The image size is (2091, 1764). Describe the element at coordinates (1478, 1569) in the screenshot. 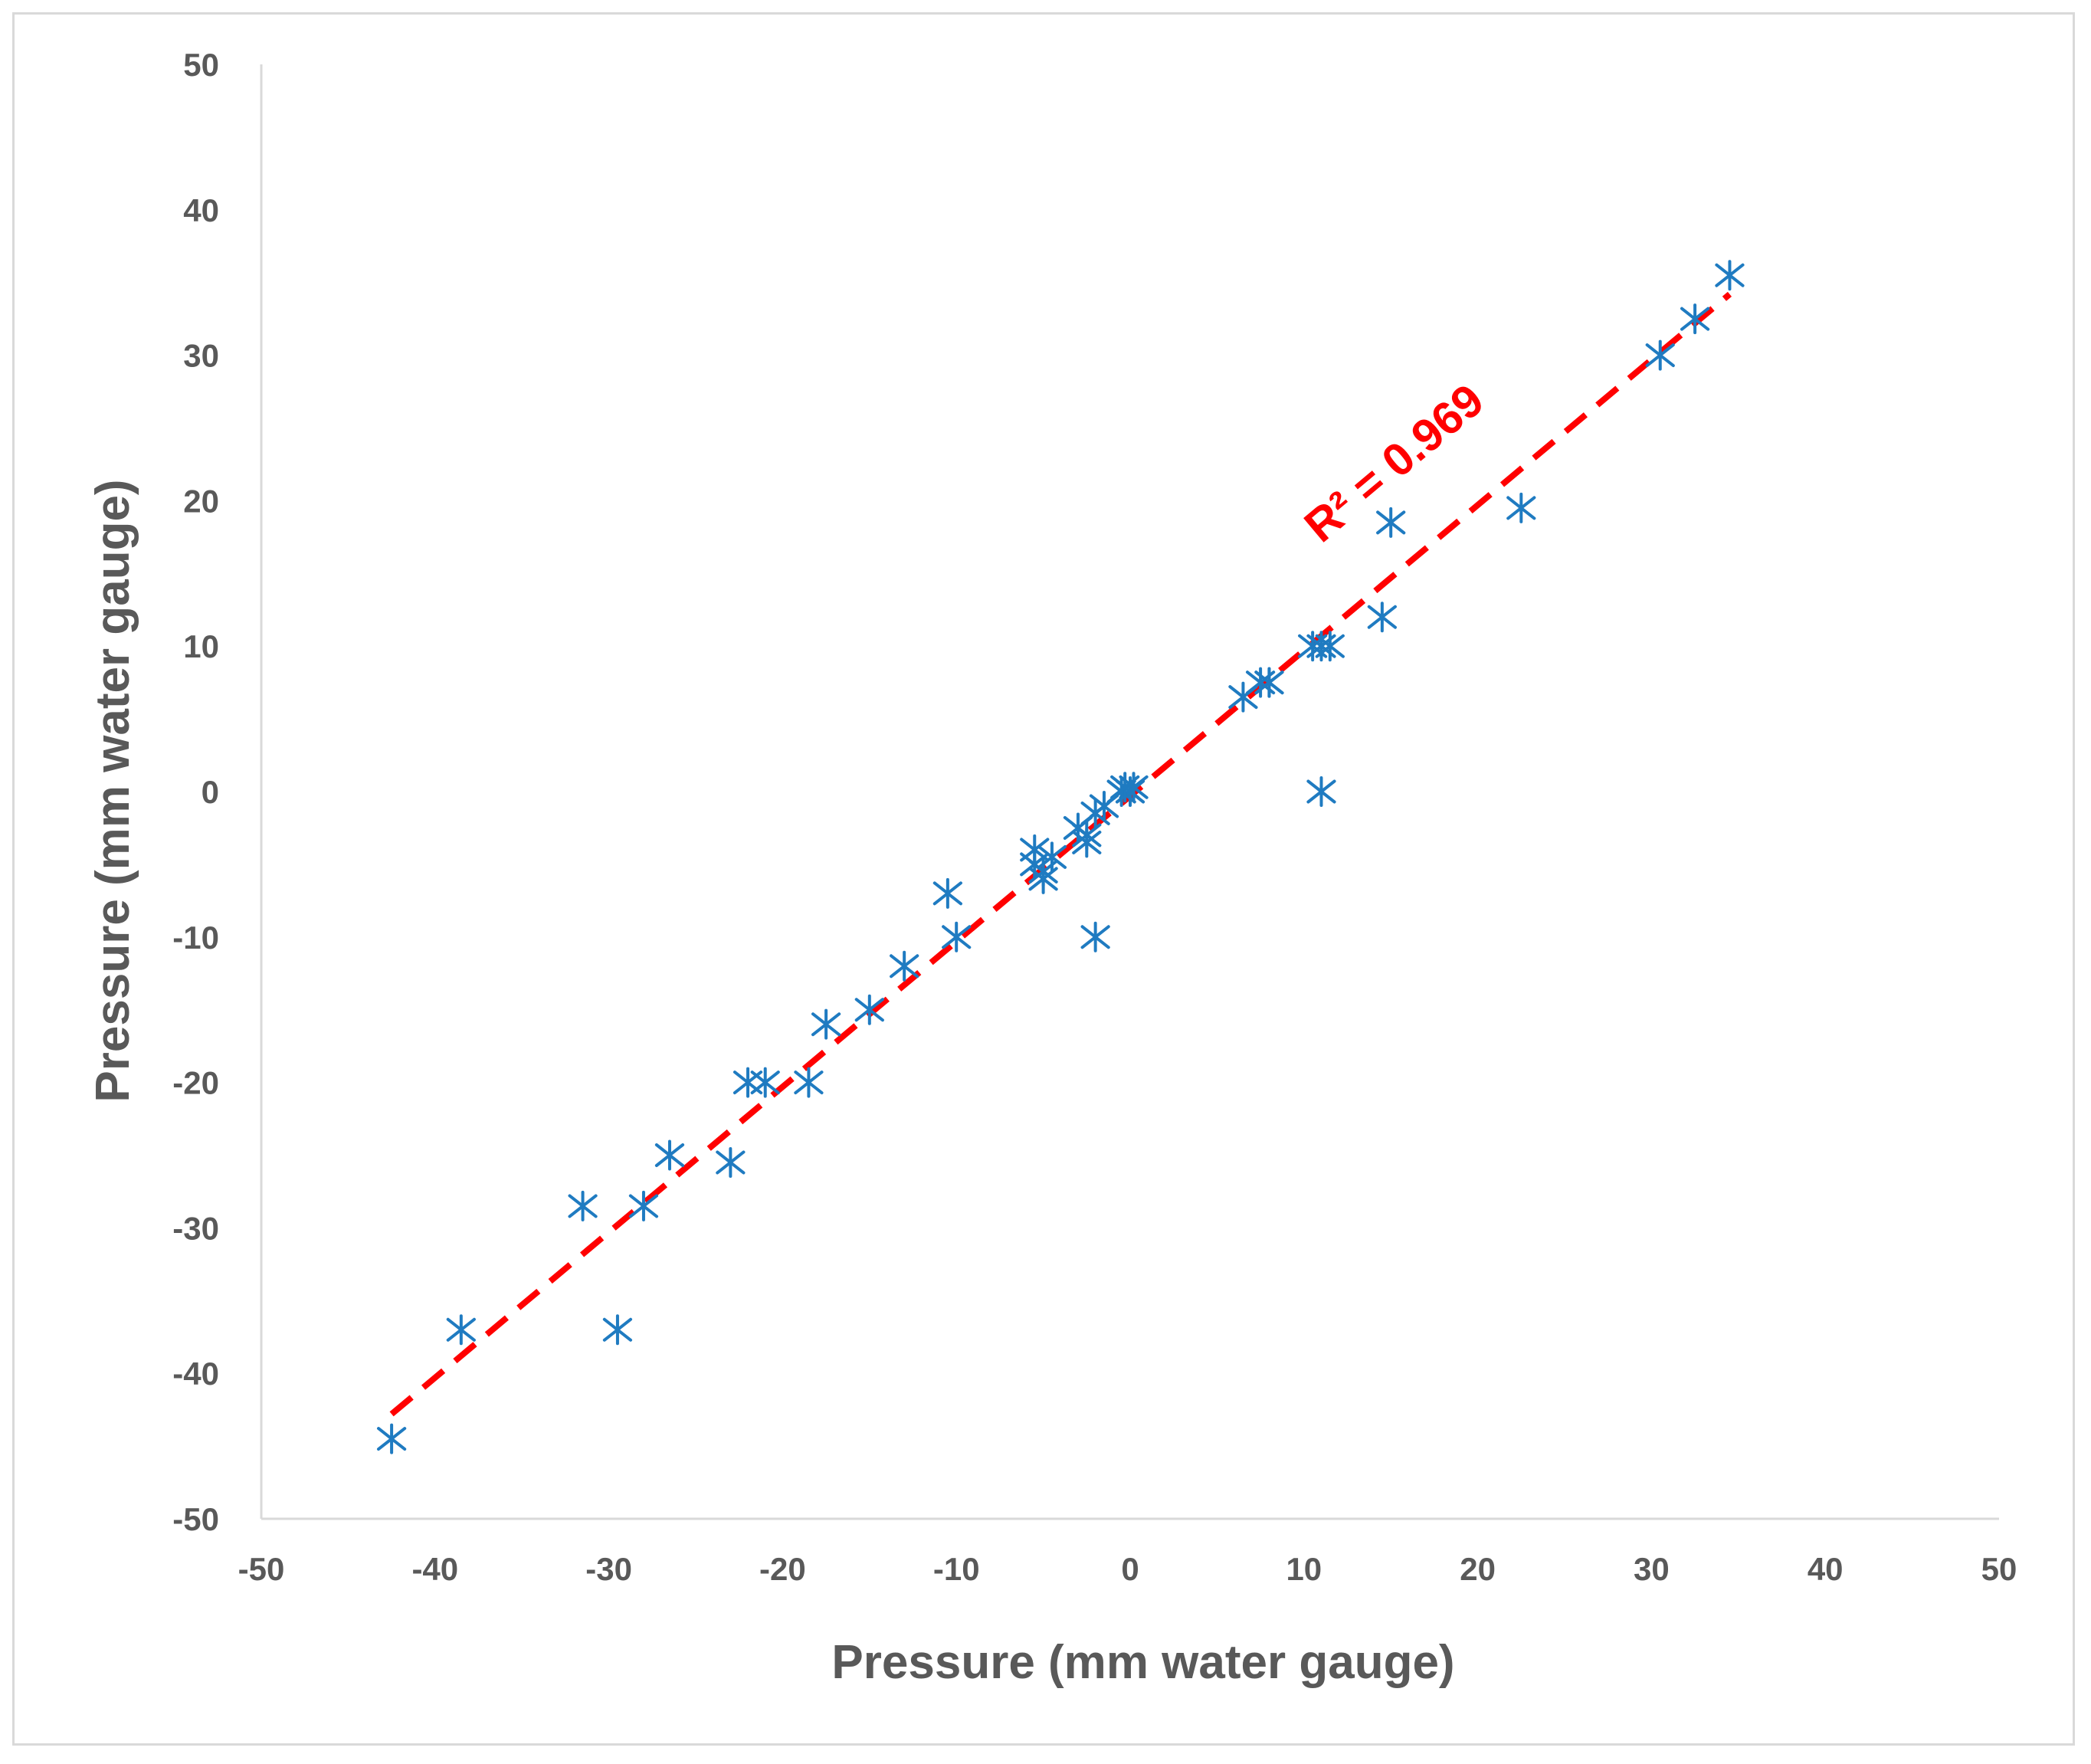

I see `x-tick-label: 20` at that location.